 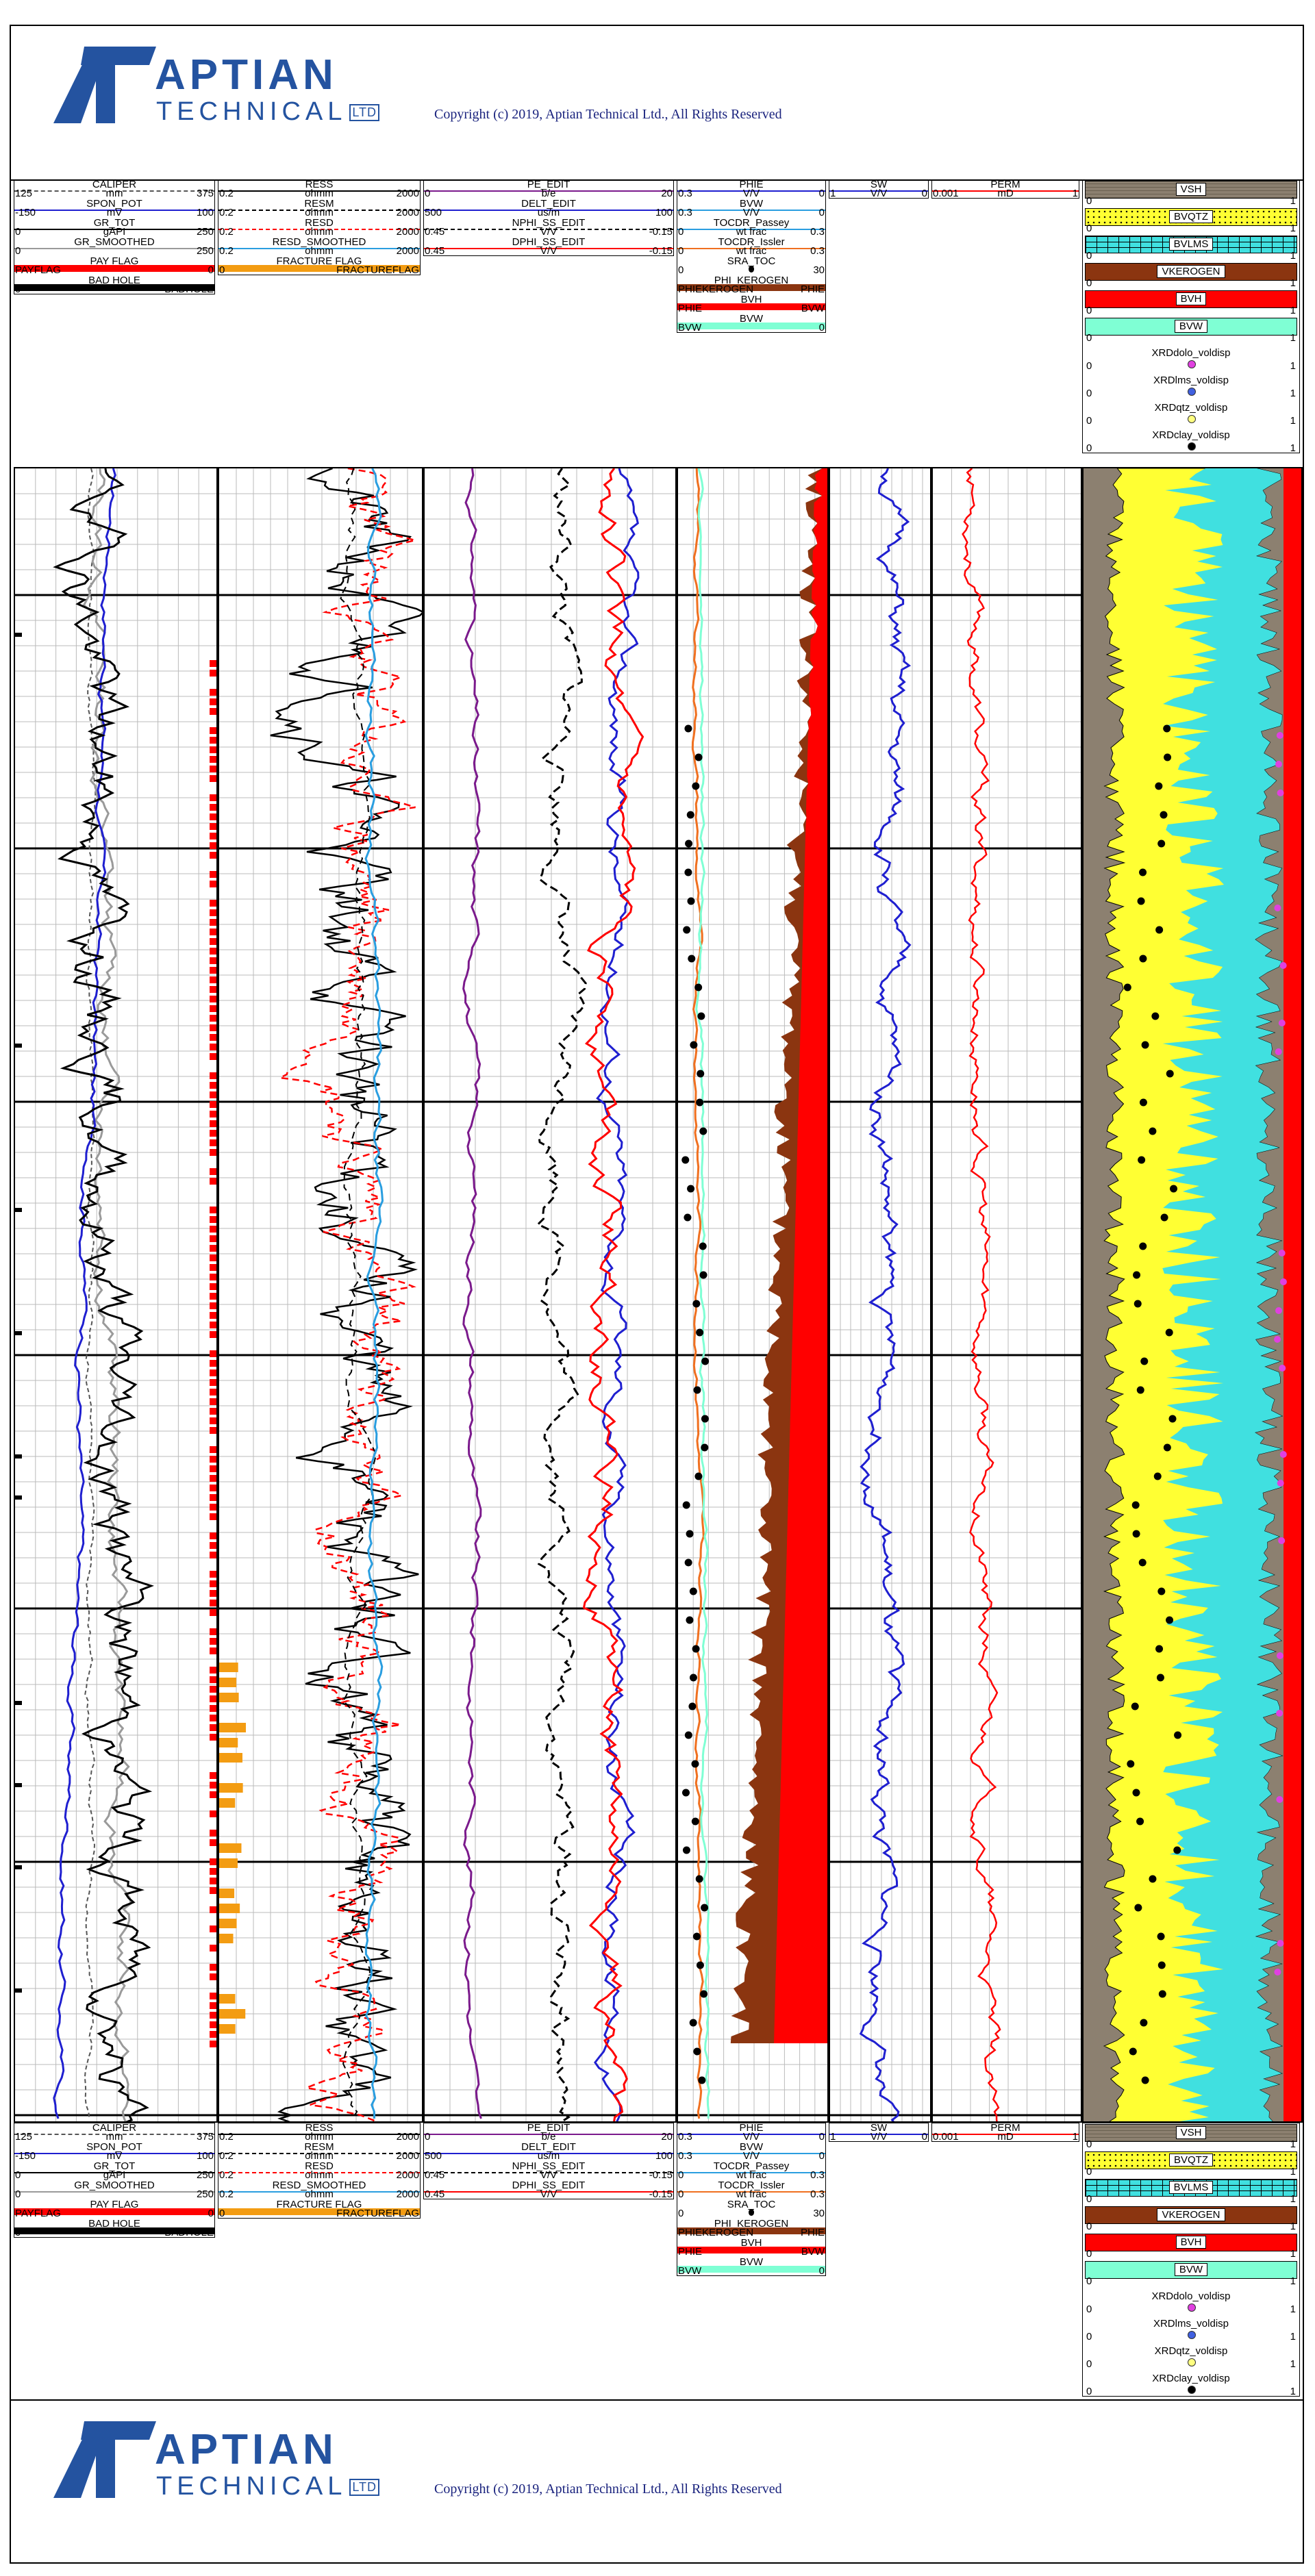 What do you see at coordinates (319, 2128) in the screenshot?
I see `curve-name: RESS` at bounding box center [319, 2128].